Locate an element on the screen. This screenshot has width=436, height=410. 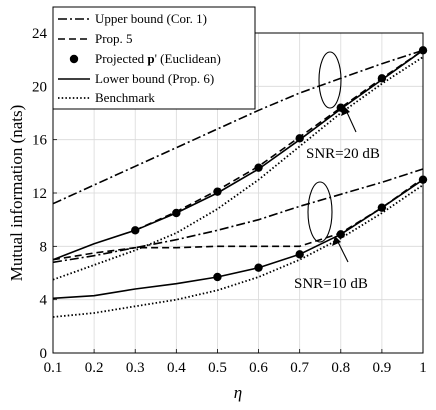
legend-label-upper-bound: Upper bound (Cor. 1) is located at coordinates (151, 18).